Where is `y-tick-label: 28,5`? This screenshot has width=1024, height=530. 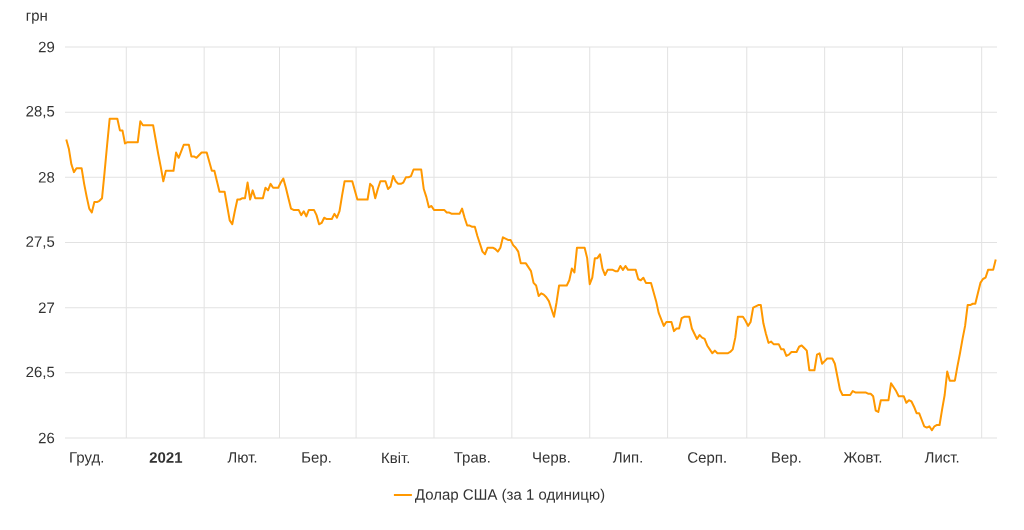
y-tick-label: 28,5 is located at coordinates (40, 112).